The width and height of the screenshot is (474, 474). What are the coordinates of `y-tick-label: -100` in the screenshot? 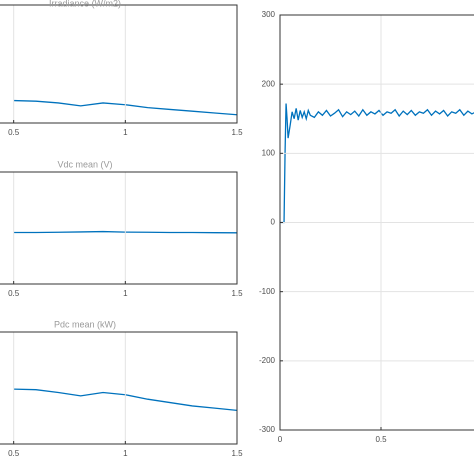 It's located at (267, 291).